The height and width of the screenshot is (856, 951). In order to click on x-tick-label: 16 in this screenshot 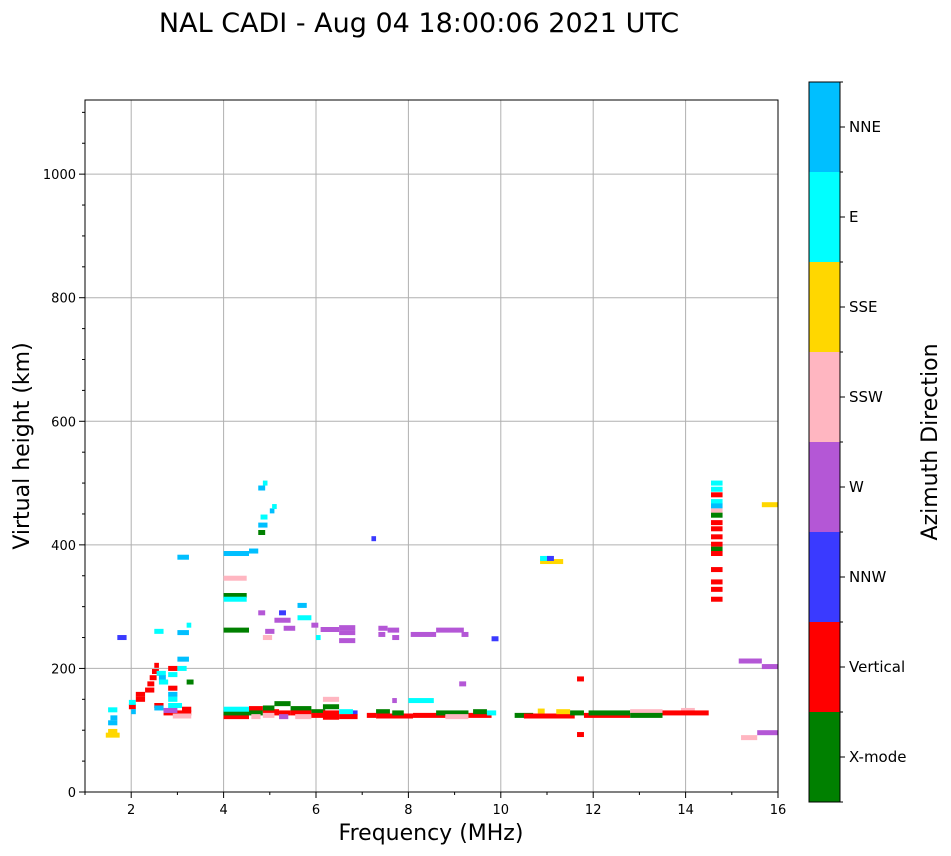, I will do `click(778, 810)`.